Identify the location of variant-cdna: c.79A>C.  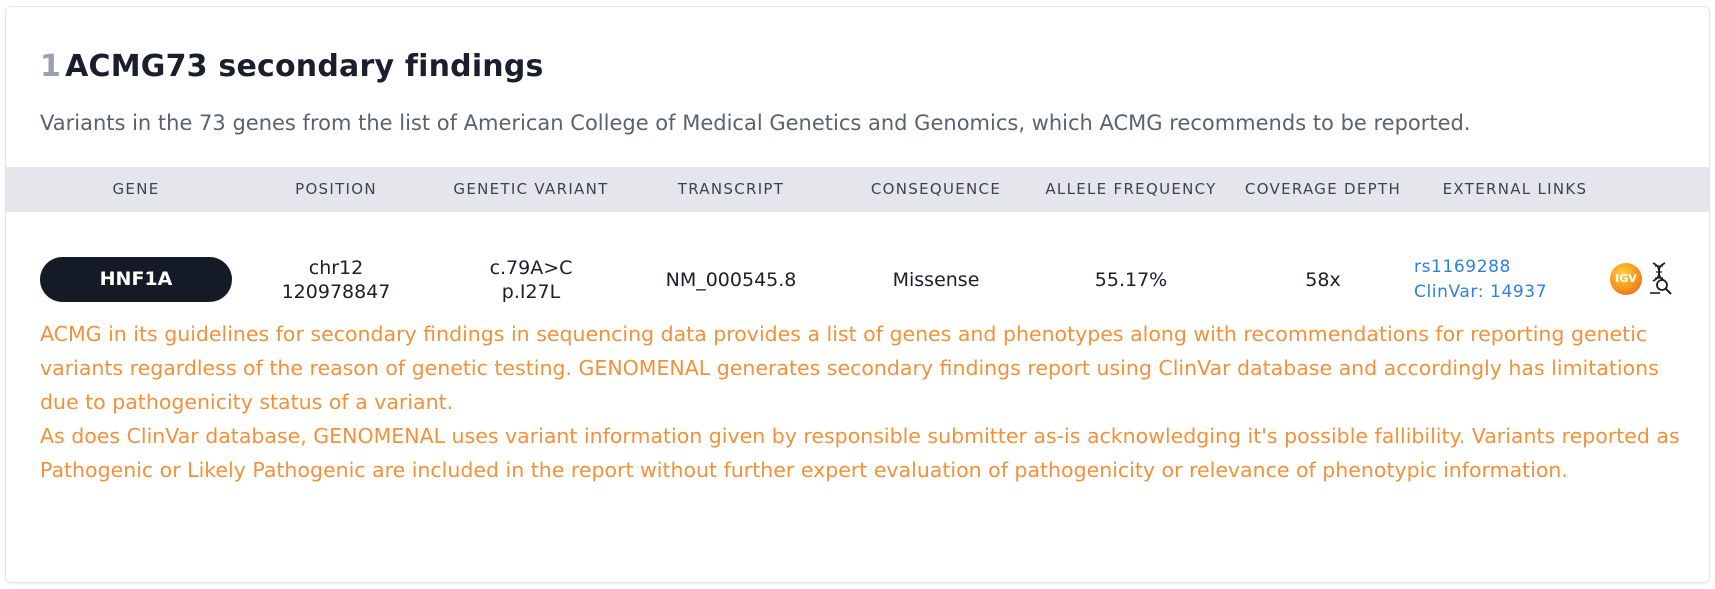
(531, 268).